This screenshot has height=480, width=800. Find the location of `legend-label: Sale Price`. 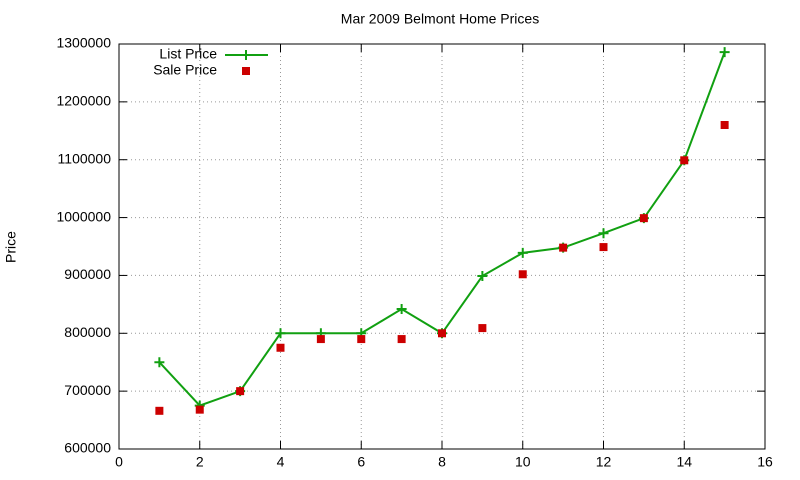

legend-label: Sale Price is located at coordinates (185, 70).